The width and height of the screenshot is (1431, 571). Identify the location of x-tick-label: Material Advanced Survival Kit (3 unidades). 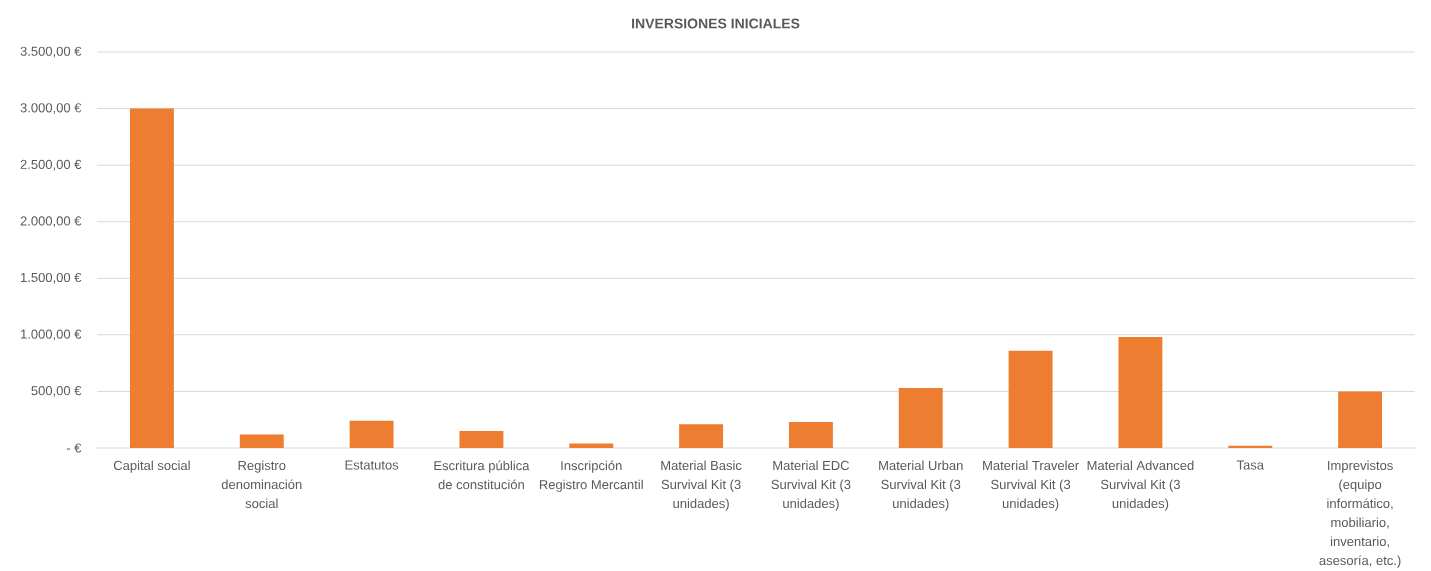
(1140, 485).